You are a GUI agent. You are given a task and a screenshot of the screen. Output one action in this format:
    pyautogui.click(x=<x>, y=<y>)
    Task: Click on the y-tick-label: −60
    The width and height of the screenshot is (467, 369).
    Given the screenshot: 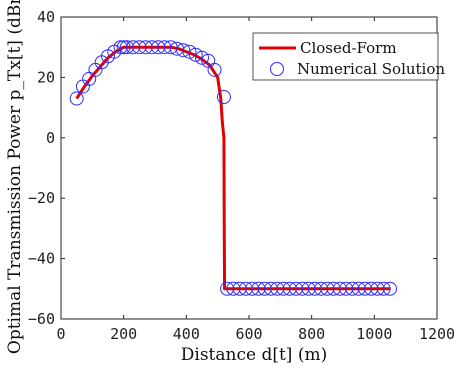 What is the action you would take?
    pyautogui.click(x=41, y=319)
    